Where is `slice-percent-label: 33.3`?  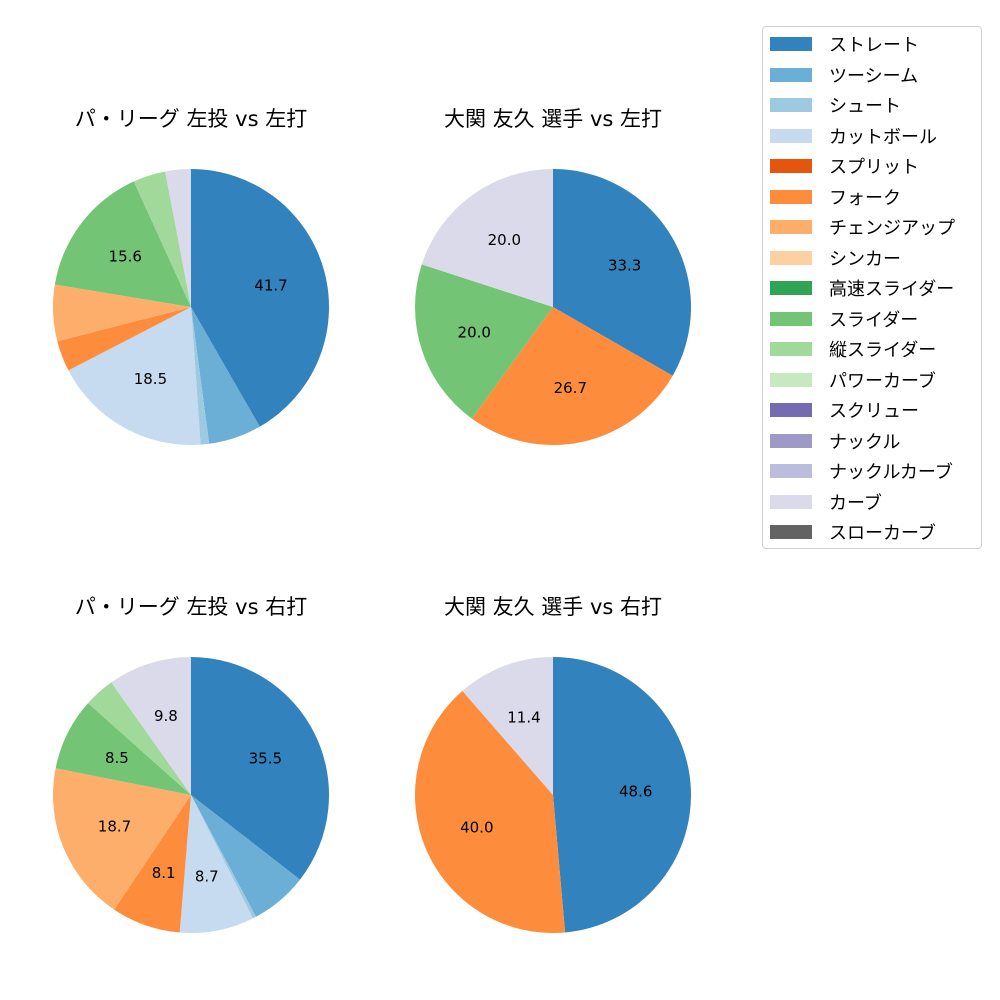 slice-percent-label: 33.3 is located at coordinates (624, 266).